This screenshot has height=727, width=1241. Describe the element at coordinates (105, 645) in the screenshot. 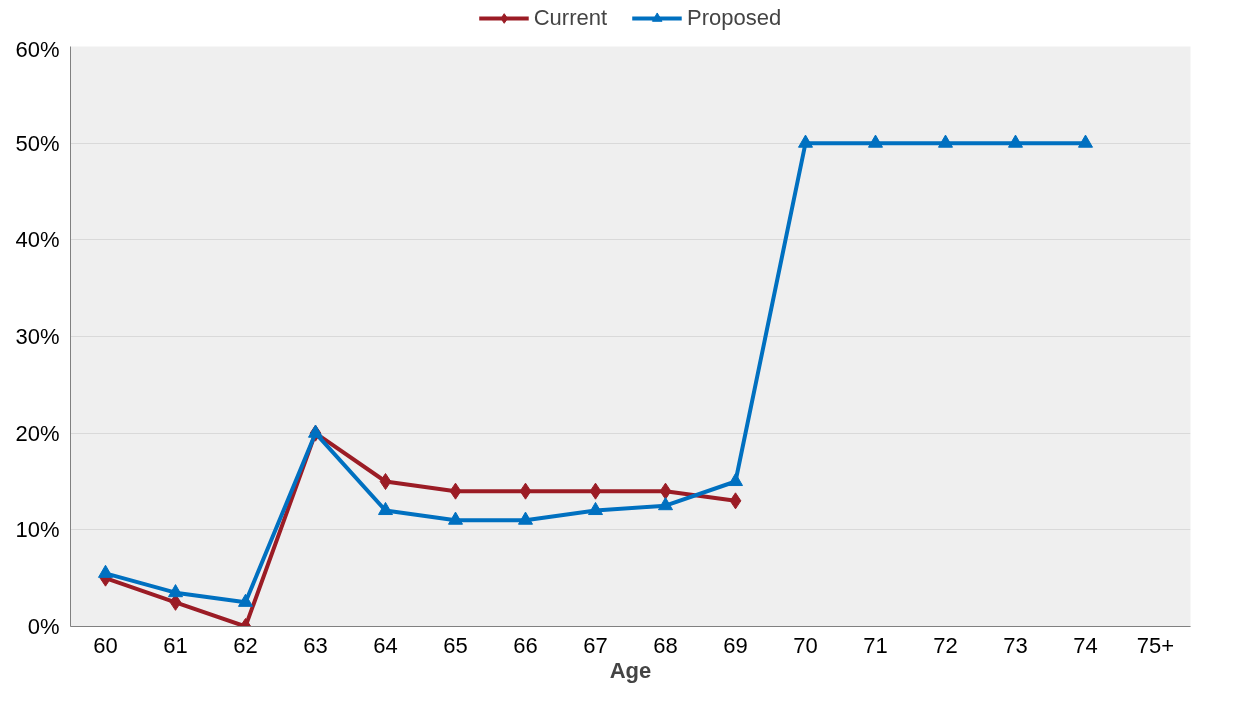

I see `x-tick-label: 60` at that location.